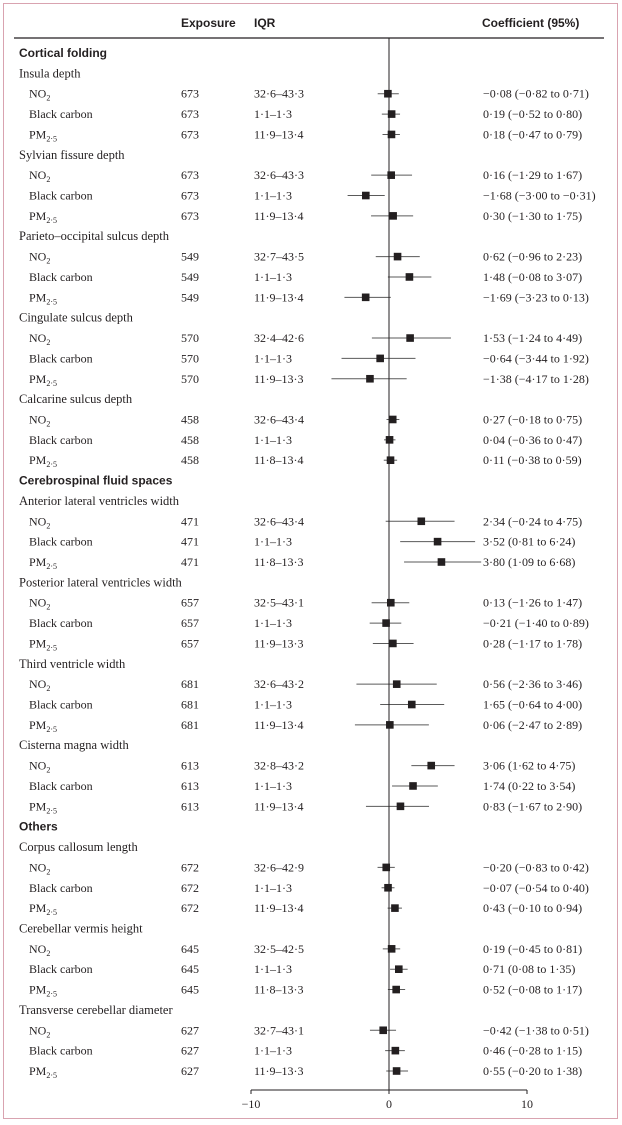  I want to click on coefficient-ci: 0·55 (−0·20 to 1·38), so click(532, 1071).